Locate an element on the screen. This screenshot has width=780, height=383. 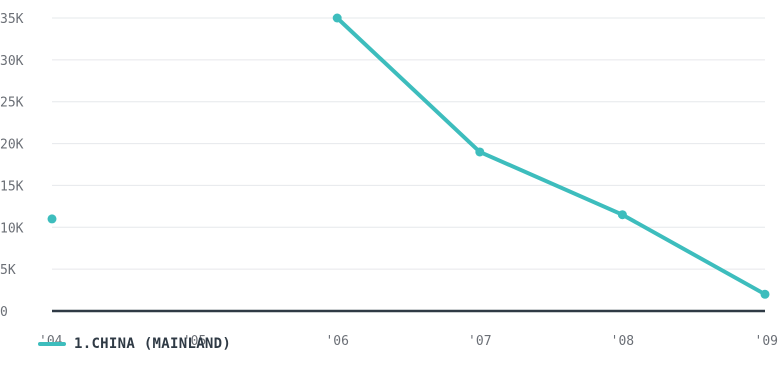
x-tick-label: '05 is located at coordinates (194, 341).